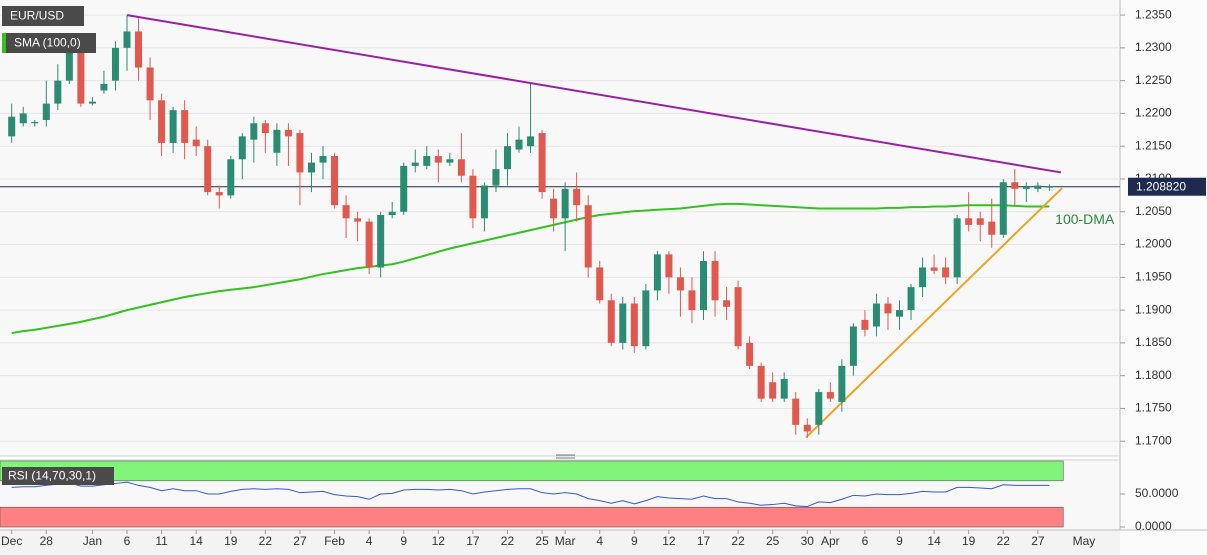 Image resolution: width=1207 pixels, height=555 pixels. What do you see at coordinates (1153, 211) in the screenshot?
I see `y-tick-label: 1.2050` at bounding box center [1153, 211].